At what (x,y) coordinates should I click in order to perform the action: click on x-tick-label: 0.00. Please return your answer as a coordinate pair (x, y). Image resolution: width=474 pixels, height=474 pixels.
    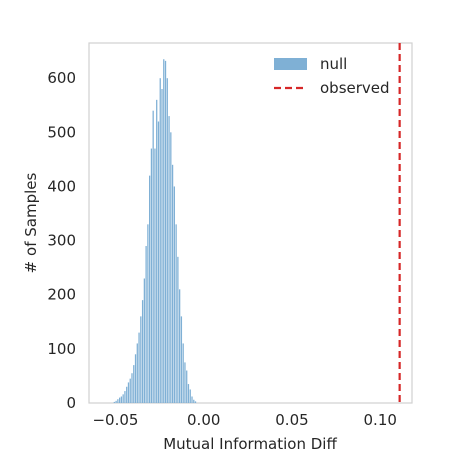
    Looking at the image, I should click on (203, 420).